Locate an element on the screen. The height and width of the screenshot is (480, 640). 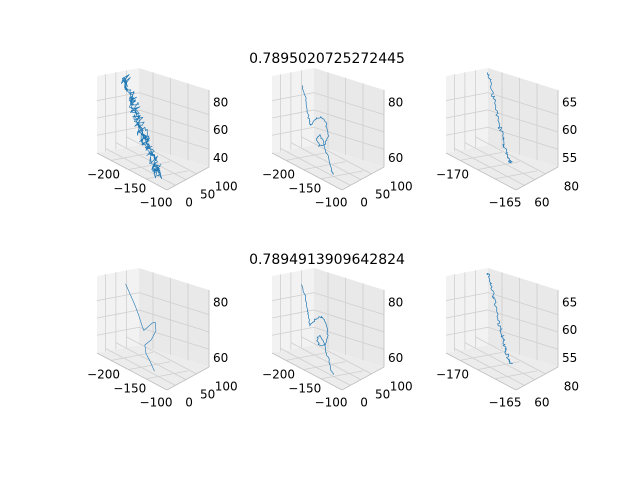
y-tick-label: 60 is located at coordinates (541, 403).